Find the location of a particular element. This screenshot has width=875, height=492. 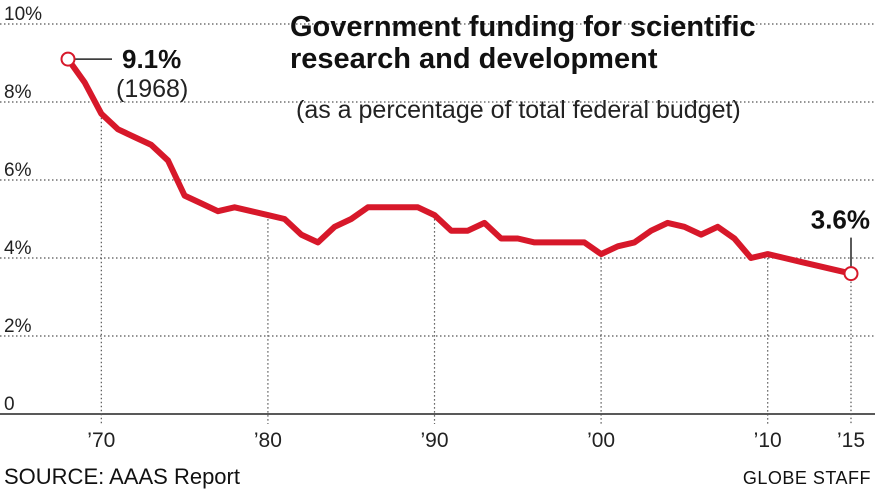

title-line-2: research and development is located at coordinates (474, 59).